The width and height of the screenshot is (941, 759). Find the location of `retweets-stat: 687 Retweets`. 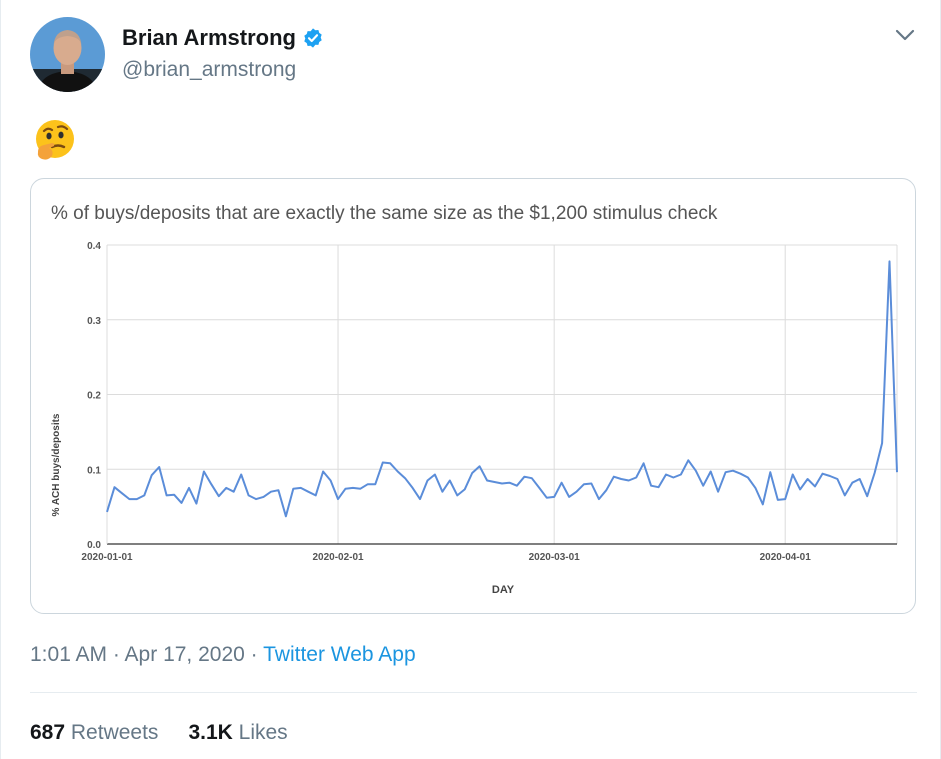

retweets-stat: 687 Retweets is located at coordinates (94, 732).